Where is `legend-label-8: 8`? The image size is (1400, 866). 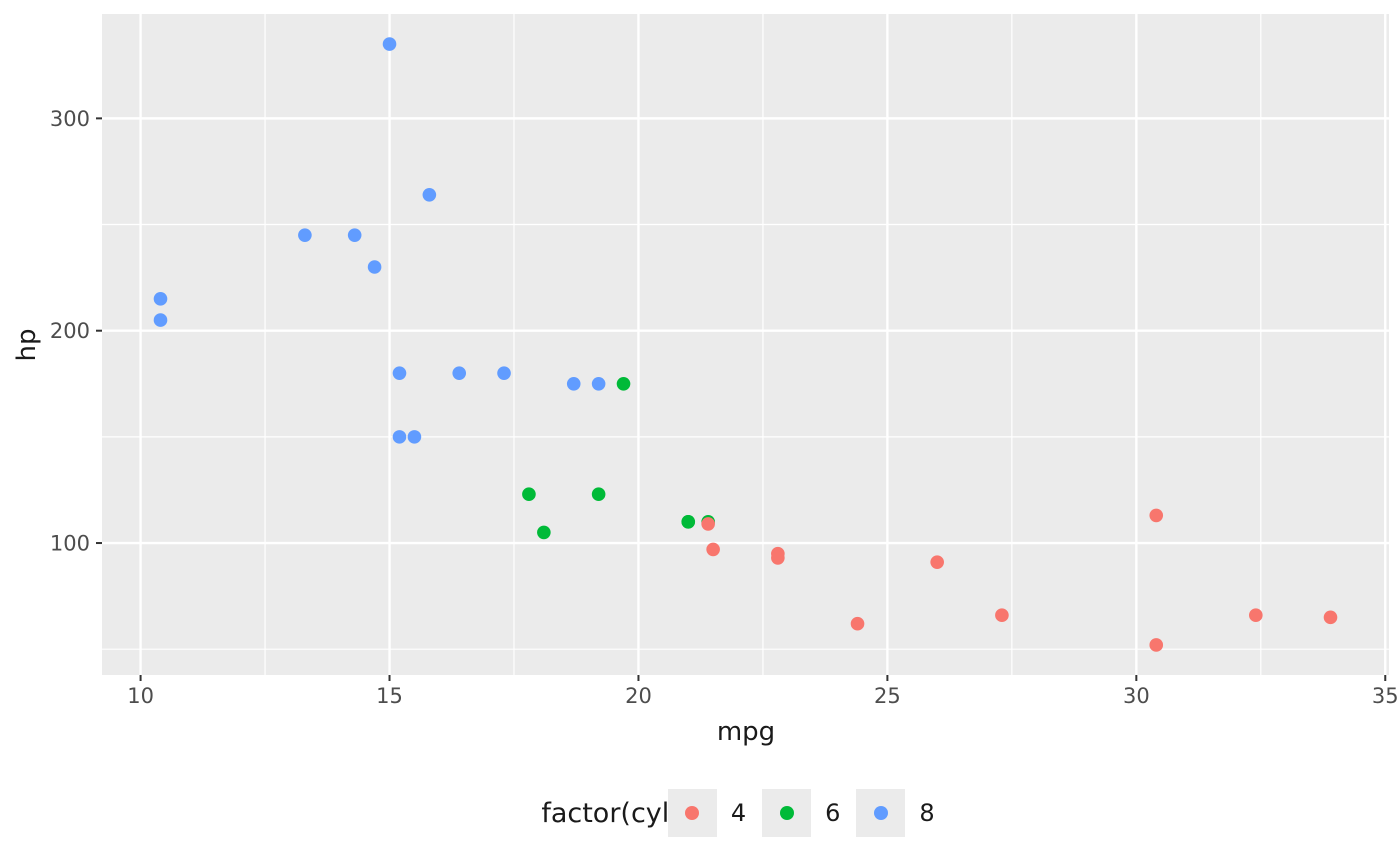
legend-label-8: 8 is located at coordinates (927, 813).